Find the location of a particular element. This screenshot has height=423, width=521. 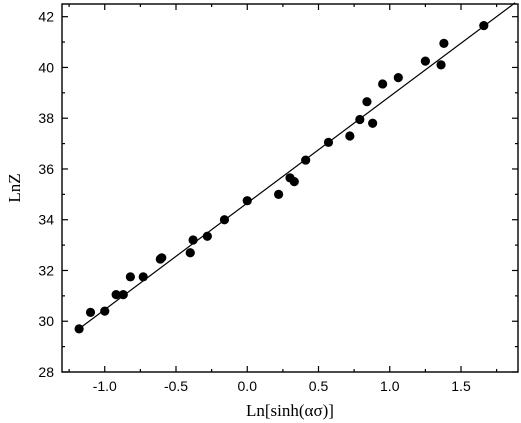

y-axis-title: LnZ is located at coordinates (14, 187).